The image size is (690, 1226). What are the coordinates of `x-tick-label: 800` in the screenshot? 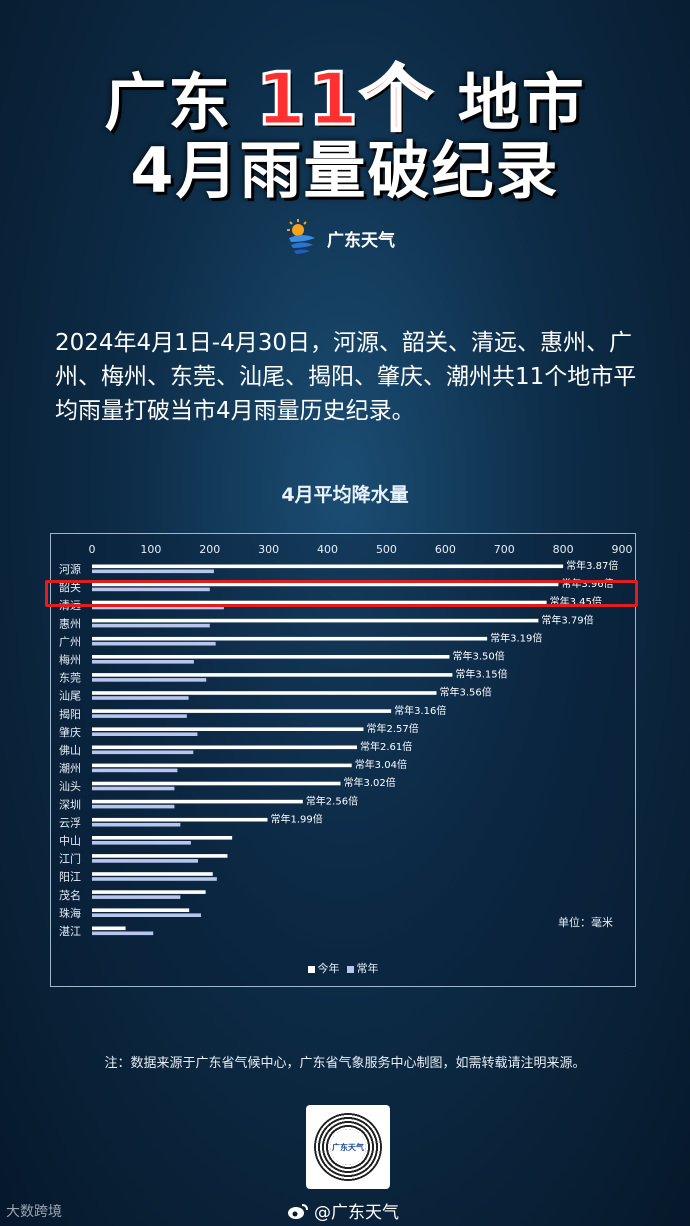 It's located at (563, 549).